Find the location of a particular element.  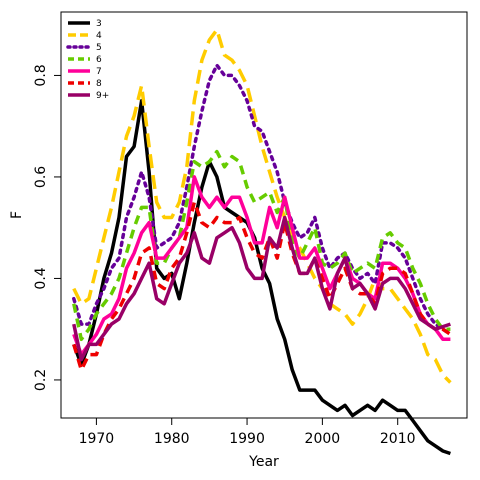

legend-label: 5 is located at coordinates (99, 48).